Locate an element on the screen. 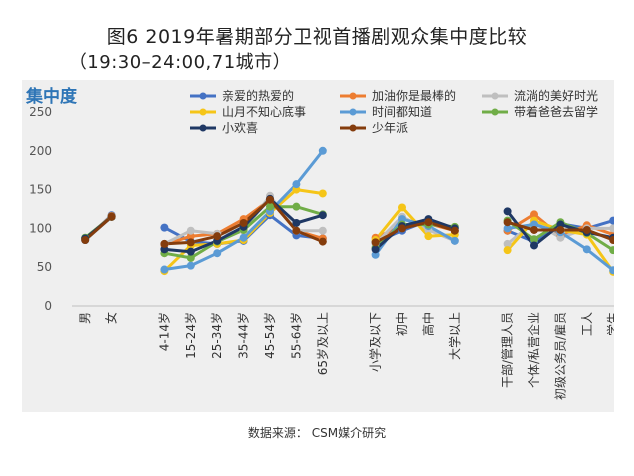 Image resolution: width=634 pixels, height=476 pixels. legend-label: 小欢喜 is located at coordinates (240, 127).